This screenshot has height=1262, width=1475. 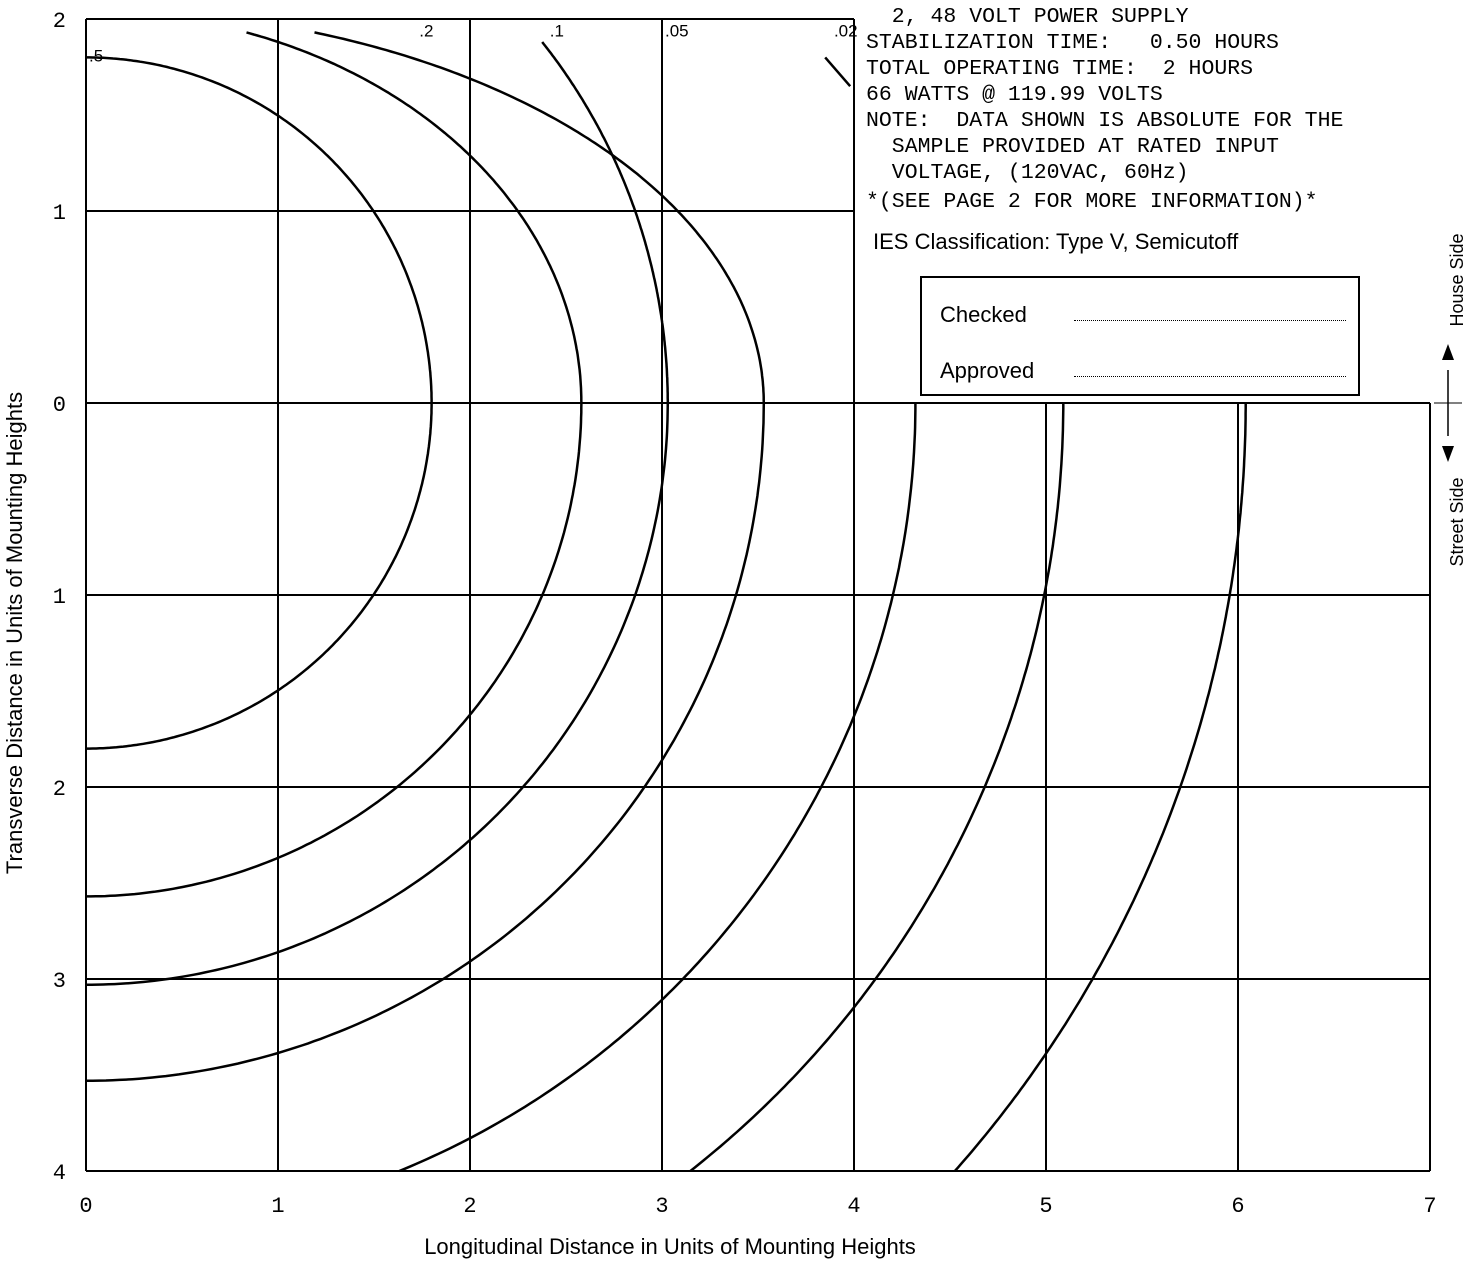 What do you see at coordinates (277, 1206) in the screenshot?
I see `x-tick-label: 1` at bounding box center [277, 1206].